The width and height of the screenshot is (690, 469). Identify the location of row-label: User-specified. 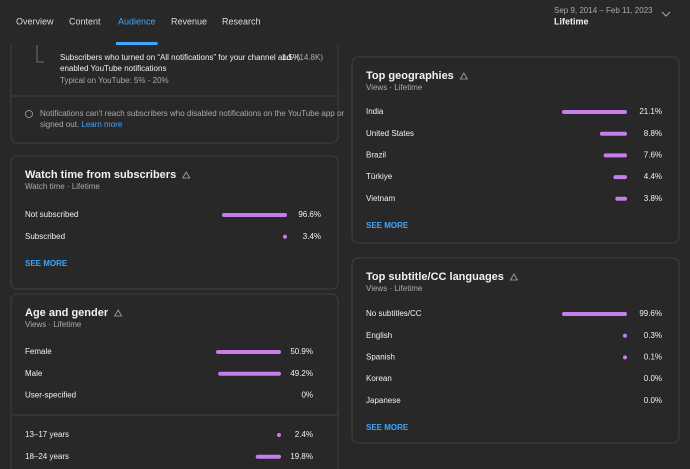
(50, 395).